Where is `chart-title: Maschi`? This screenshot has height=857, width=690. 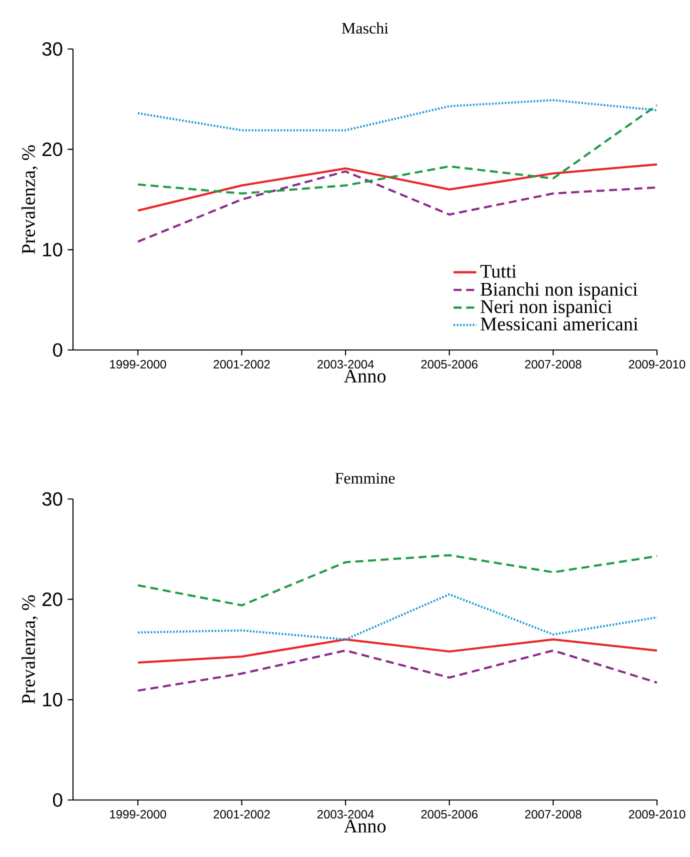
chart-title: Maschi is located at coordinates (365, 28).